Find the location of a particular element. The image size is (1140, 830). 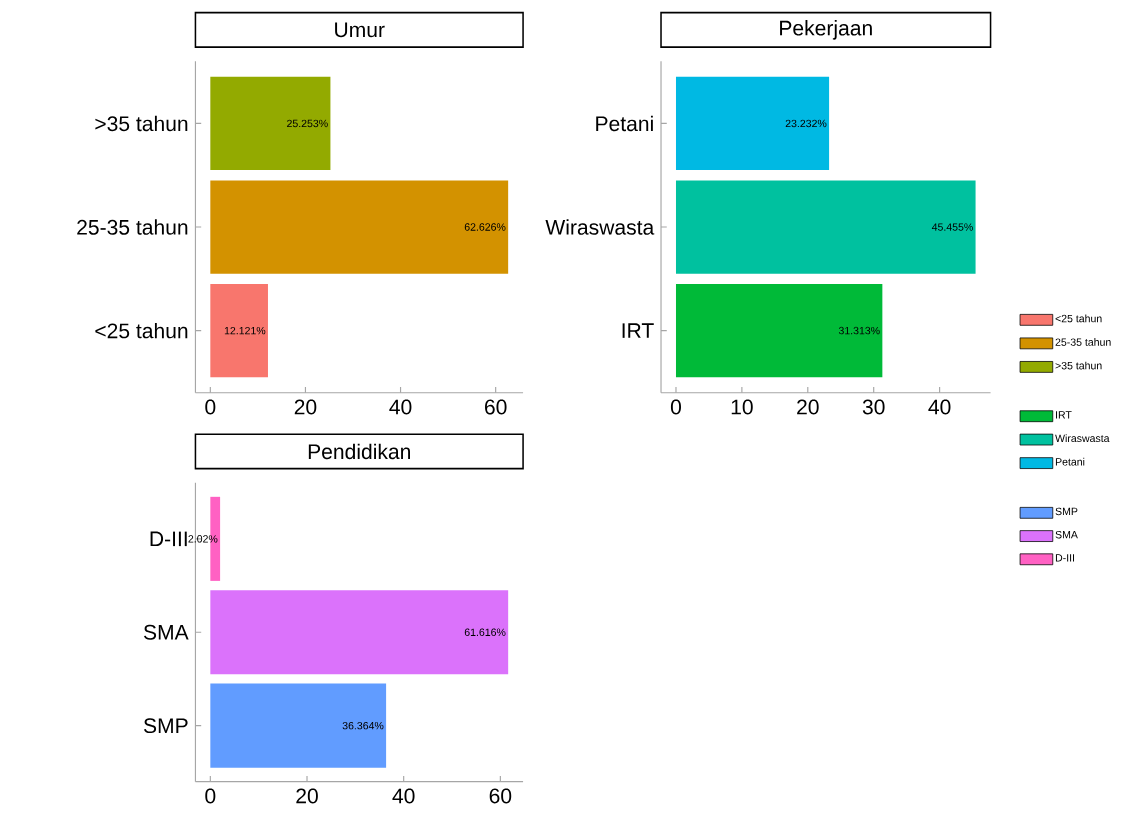

y-tick-label: SMA is located at coordinates (166, 632).